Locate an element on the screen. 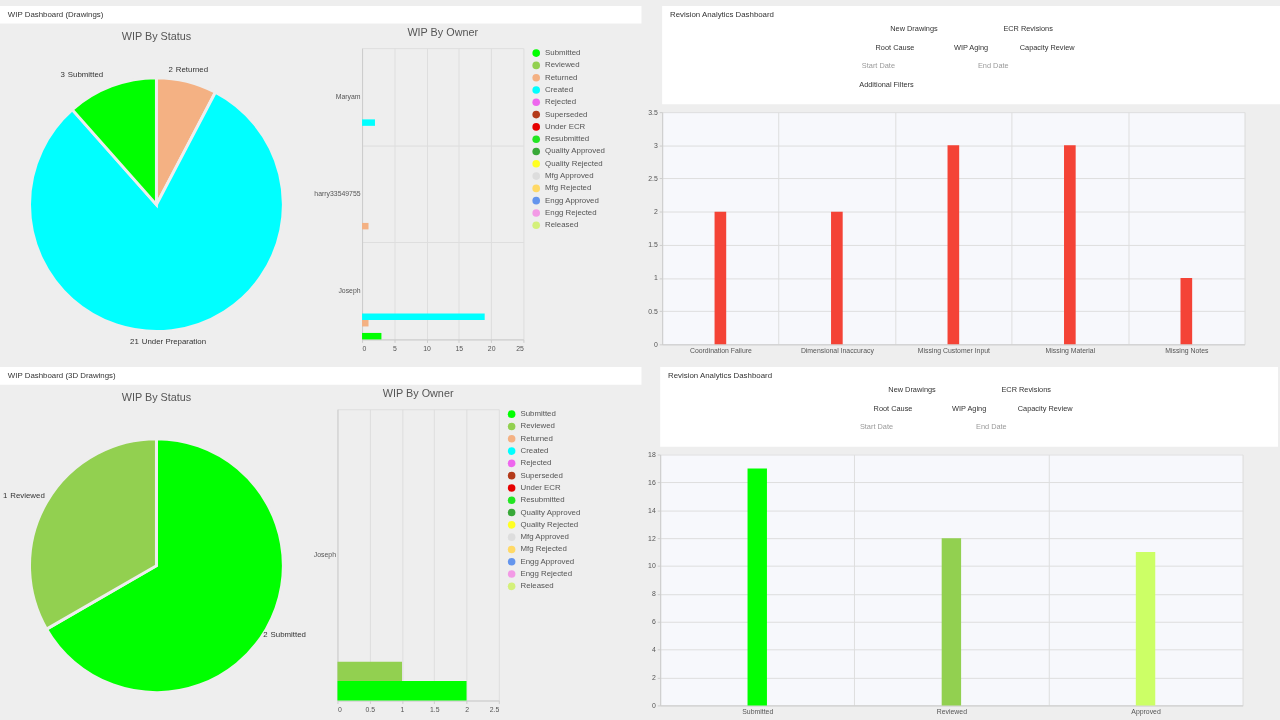  slice-label: Reviewed is located at coordinates (27, 496).